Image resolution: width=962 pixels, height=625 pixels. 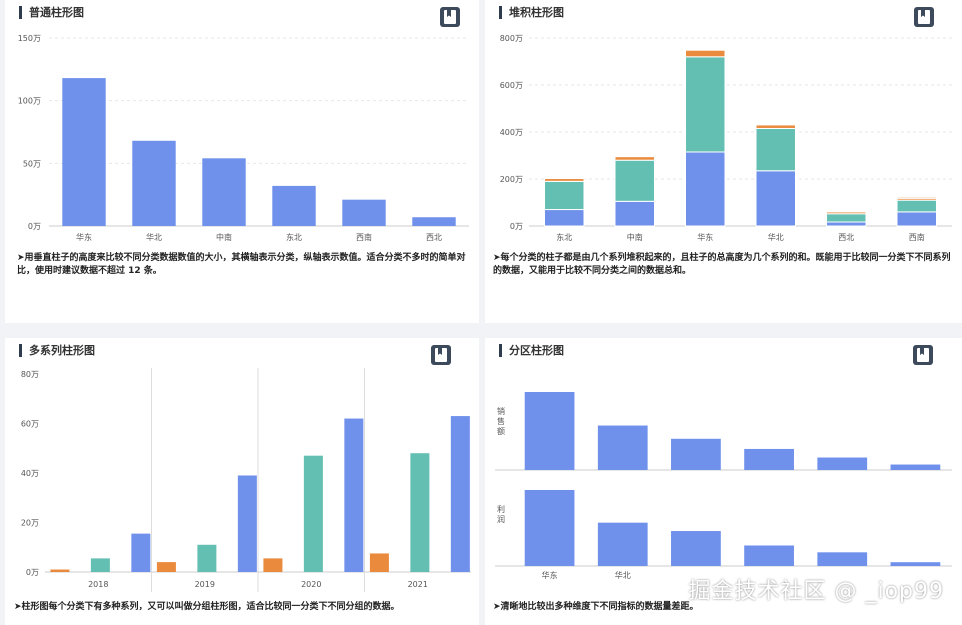 I want to click on y-tick-label: 60万, so click(x=30, y=424).